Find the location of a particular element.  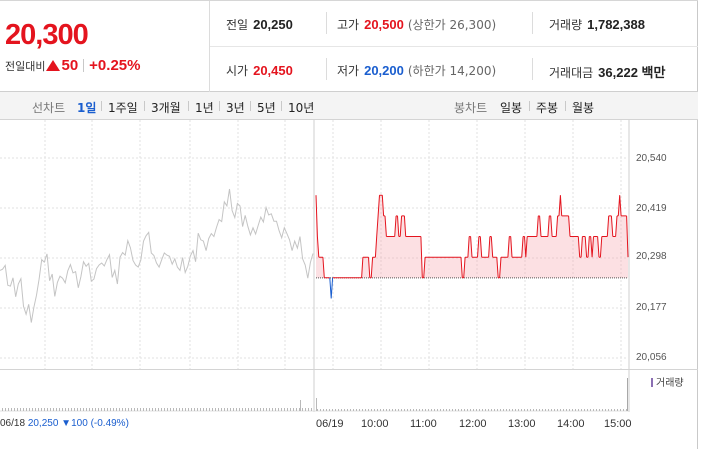

volume-chart is located at coordinates (349, 390).